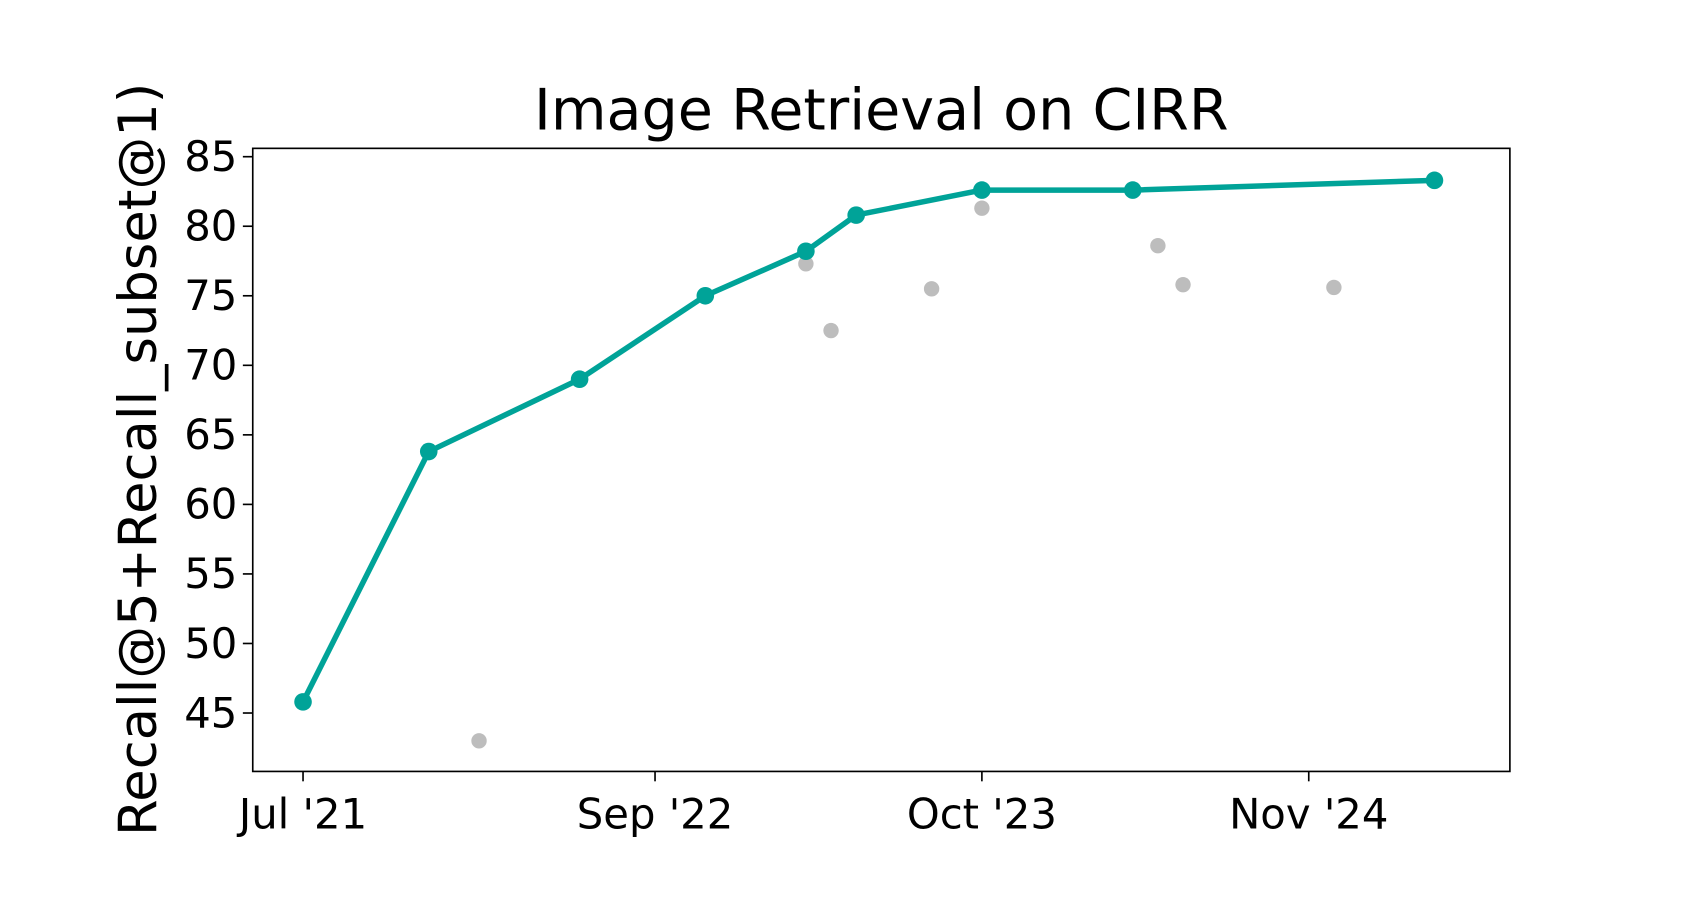 The image size is (1700, 900). Describe the element at coordinates (210, 573) in the screenshot. I see `y-tick-label: 55` at that location.